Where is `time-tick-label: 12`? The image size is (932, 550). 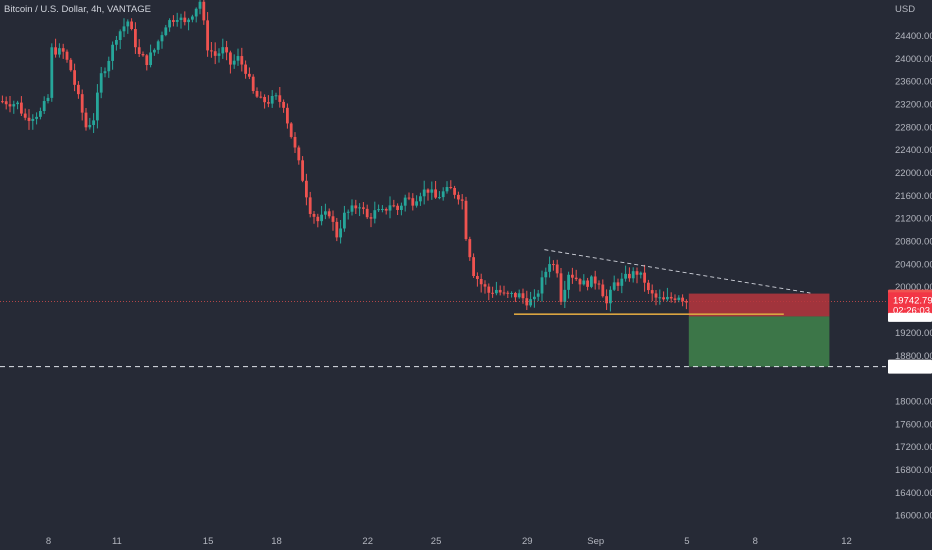 time-tick-label: 12 is located at coordinates (846, 541).